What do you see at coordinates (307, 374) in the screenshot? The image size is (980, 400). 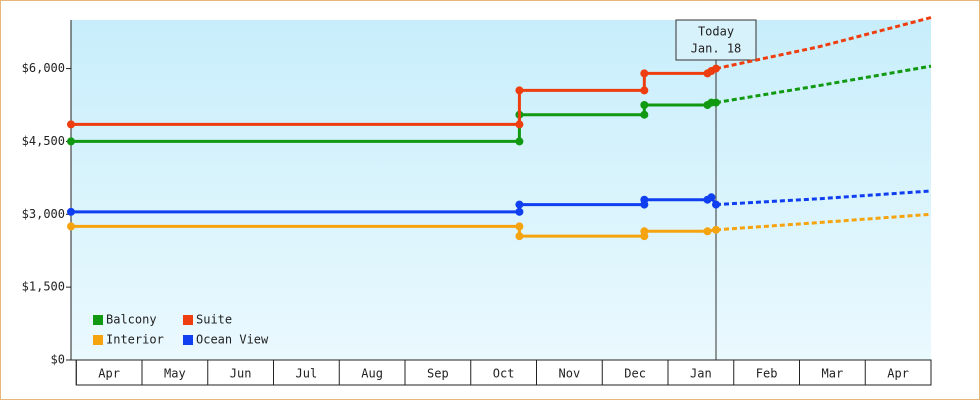 I see `x-tick-label: Jul` at bounding box center [307, 374].